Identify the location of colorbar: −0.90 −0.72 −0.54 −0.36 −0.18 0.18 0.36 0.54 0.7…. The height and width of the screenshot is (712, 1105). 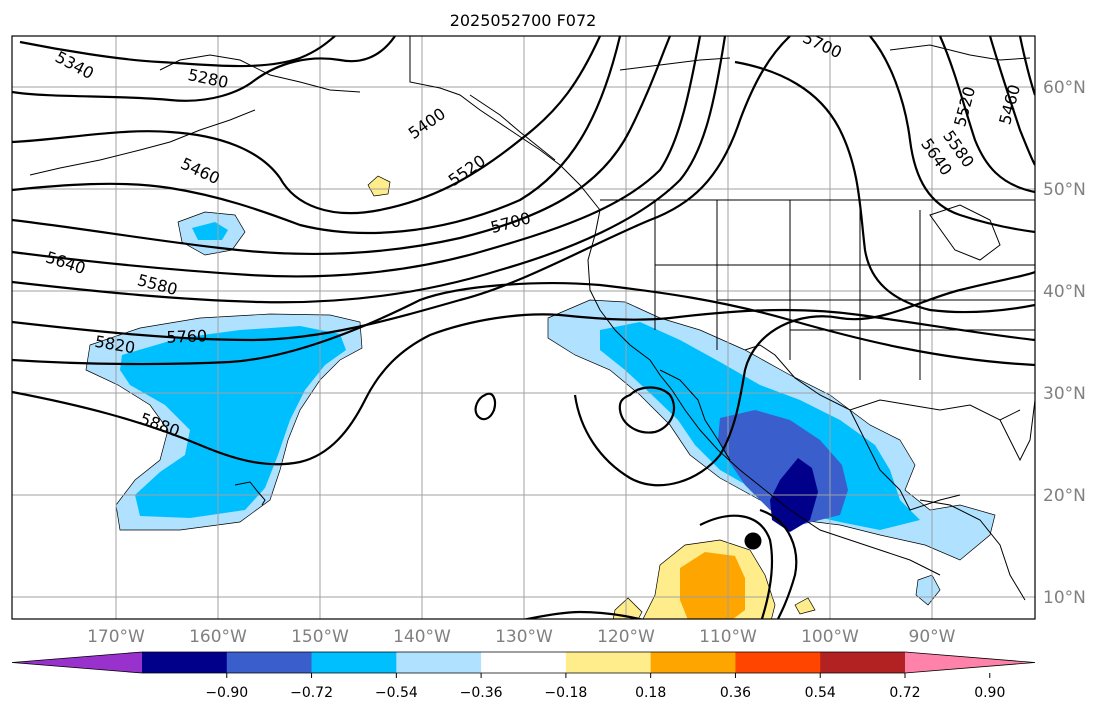
(523, 676).